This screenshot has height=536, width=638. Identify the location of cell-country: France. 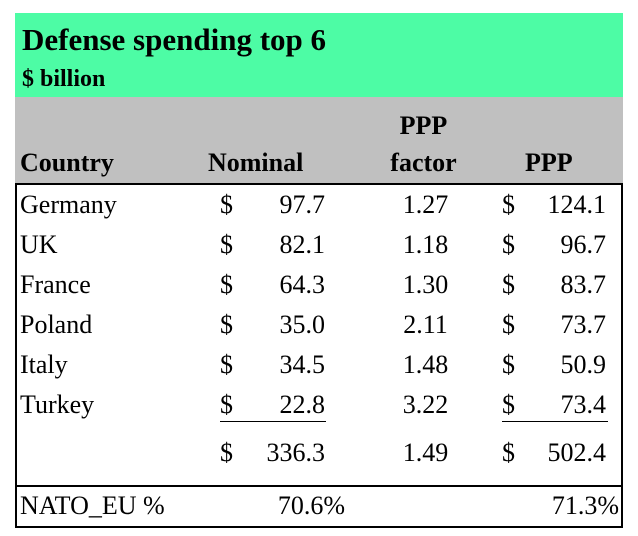
(55, 284).